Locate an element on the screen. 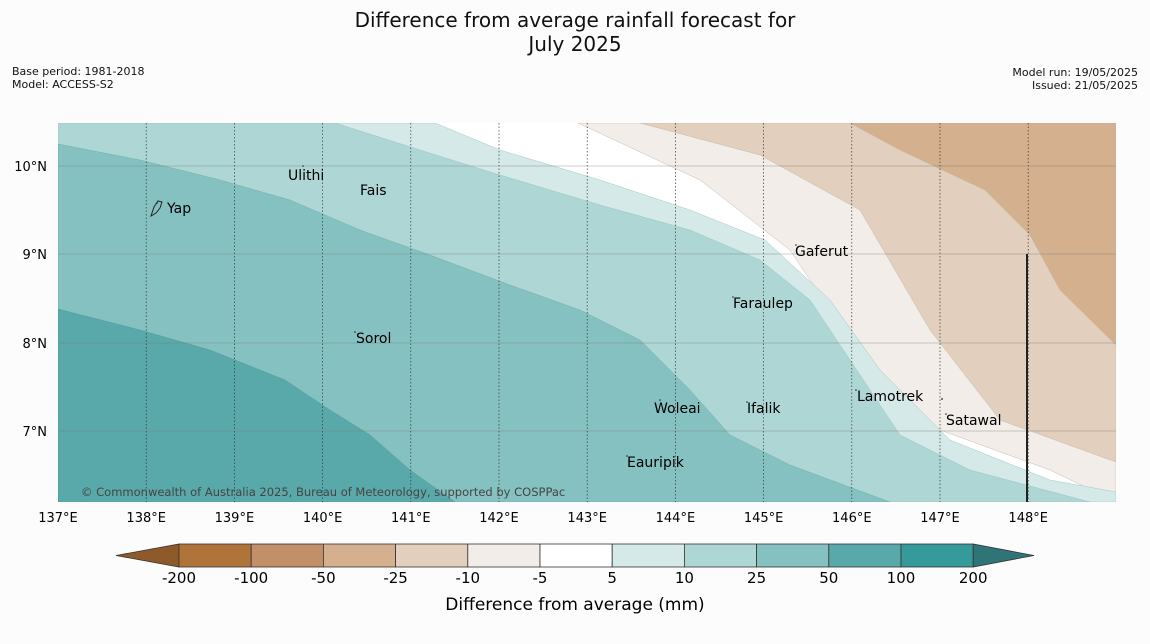 This screenshot has height=644, width=1150. colorbar-tick-label: -10 is located at coordinates (468, 578).